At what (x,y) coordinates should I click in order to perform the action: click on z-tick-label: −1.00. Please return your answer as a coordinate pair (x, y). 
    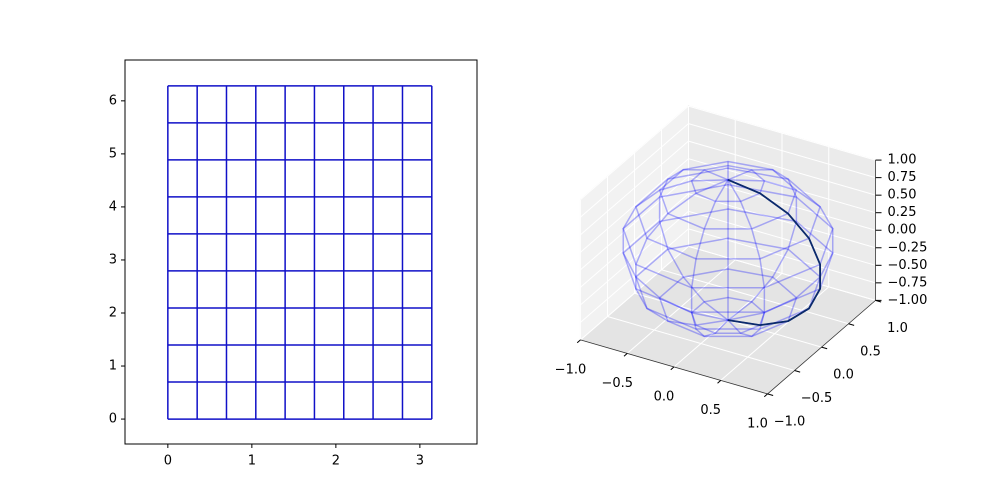
    Looking at the image, I should click on (908, 300).